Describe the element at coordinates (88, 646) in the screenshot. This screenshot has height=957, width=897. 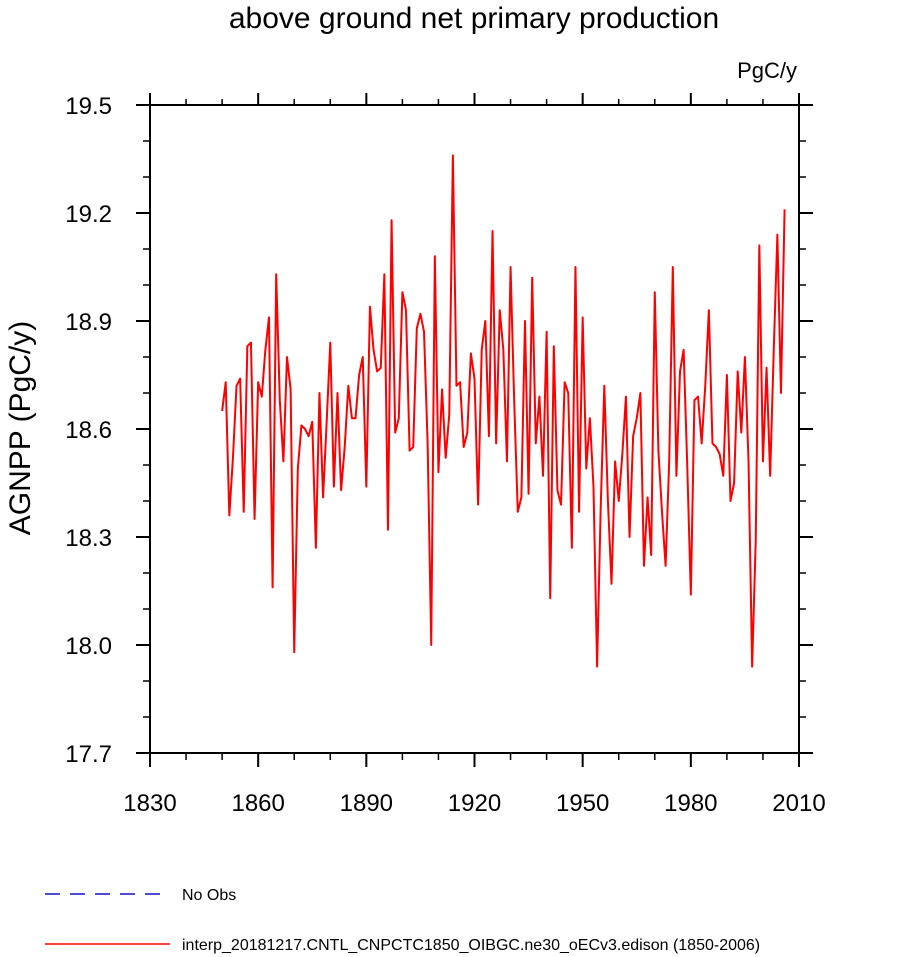
I see `y-tick-label: 18.0` at that location.